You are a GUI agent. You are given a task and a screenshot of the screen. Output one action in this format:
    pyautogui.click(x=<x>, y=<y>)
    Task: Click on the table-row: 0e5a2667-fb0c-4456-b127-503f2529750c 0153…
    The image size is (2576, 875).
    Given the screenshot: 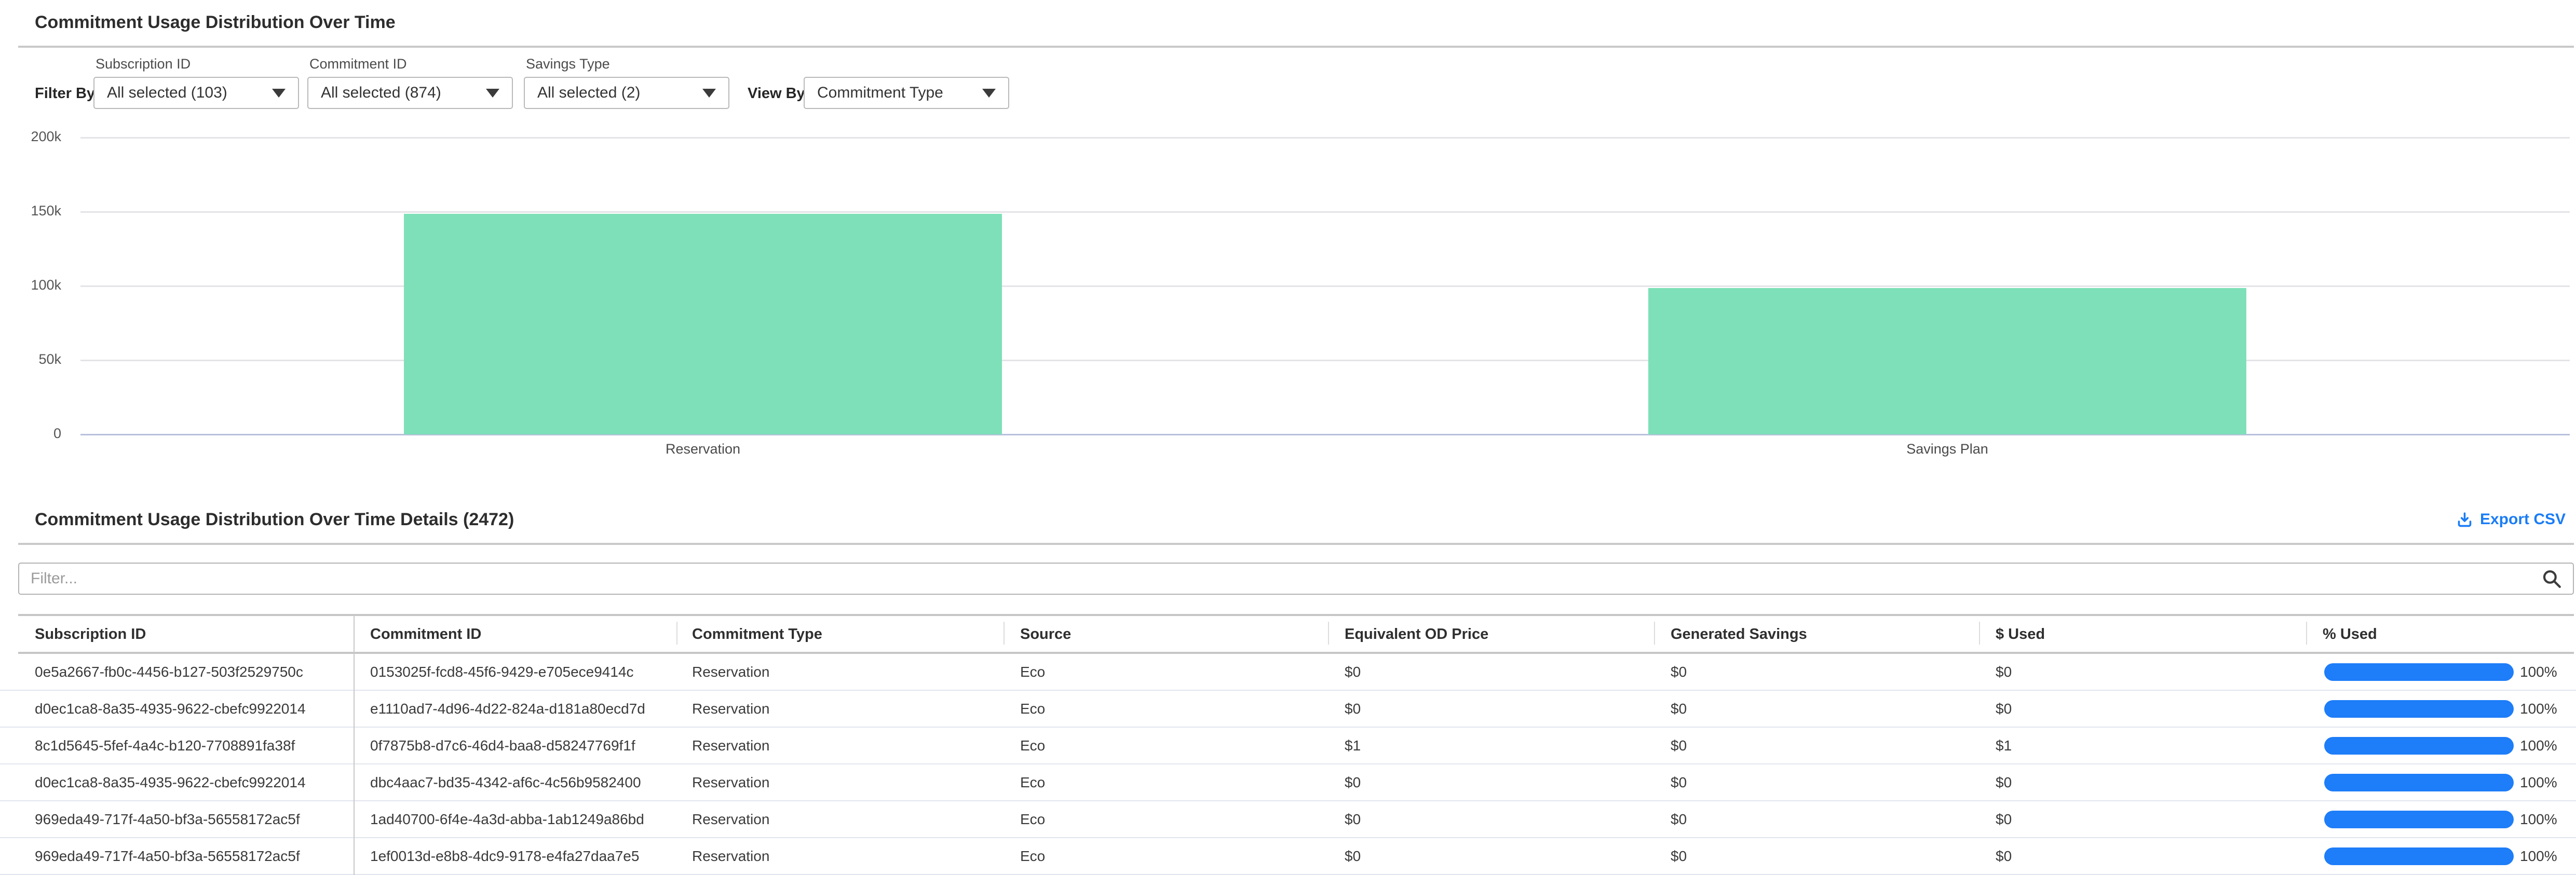 What is the action you would take?
    pyautogui.click(x=1288, y=672)
    